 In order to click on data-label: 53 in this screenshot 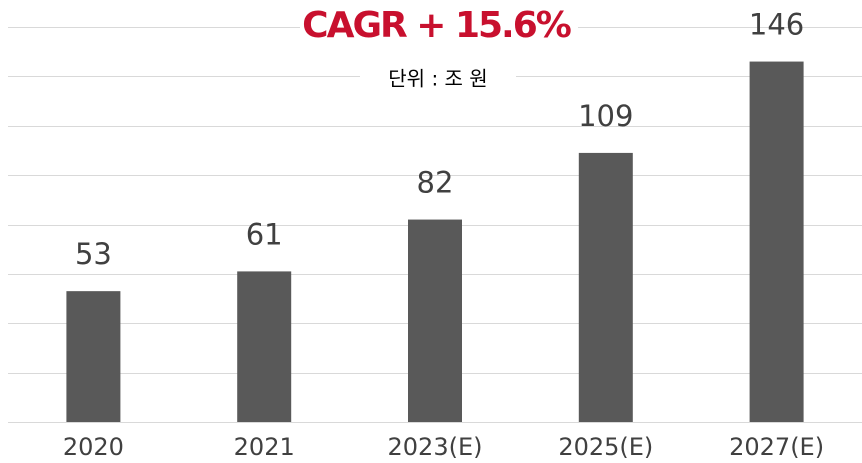, I will do `click(93, 254)`.